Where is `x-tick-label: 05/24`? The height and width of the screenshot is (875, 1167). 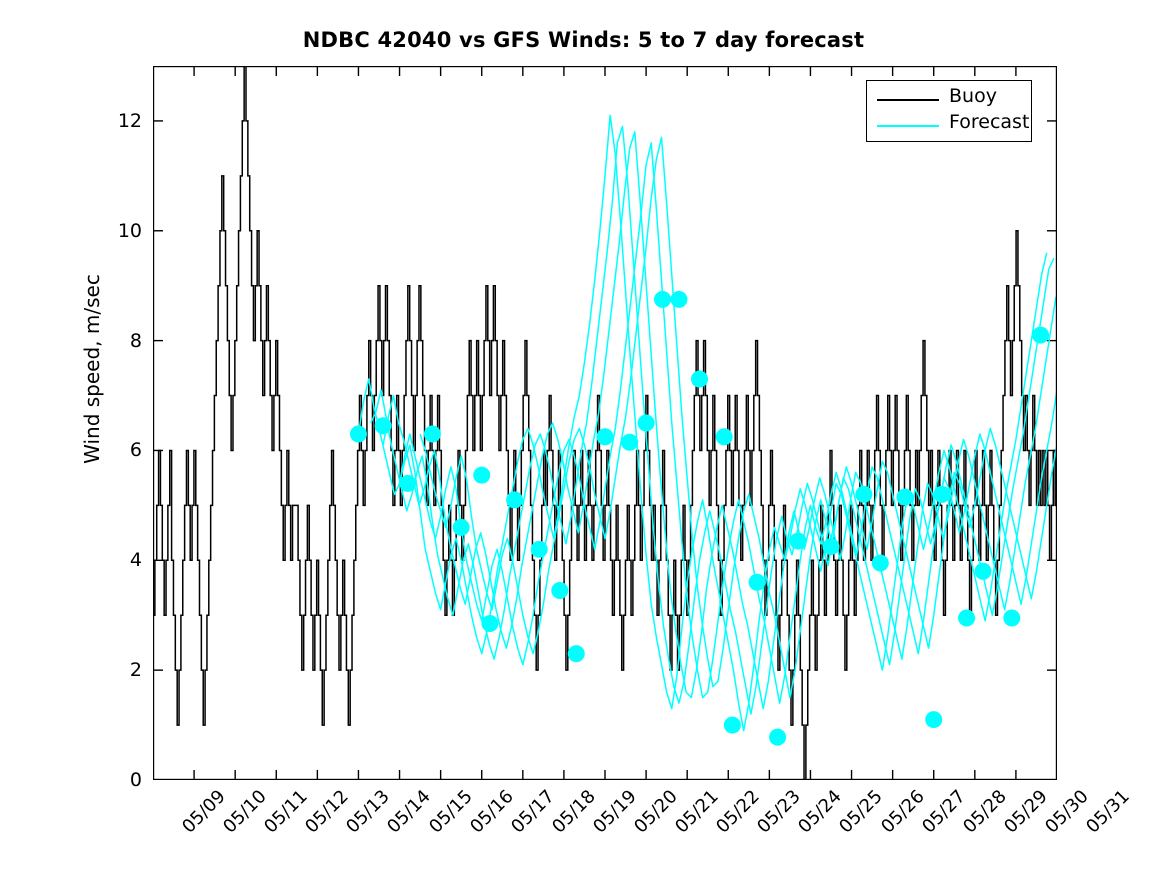 x-tick-label: 05/24 is located at coordinates (820, 812).